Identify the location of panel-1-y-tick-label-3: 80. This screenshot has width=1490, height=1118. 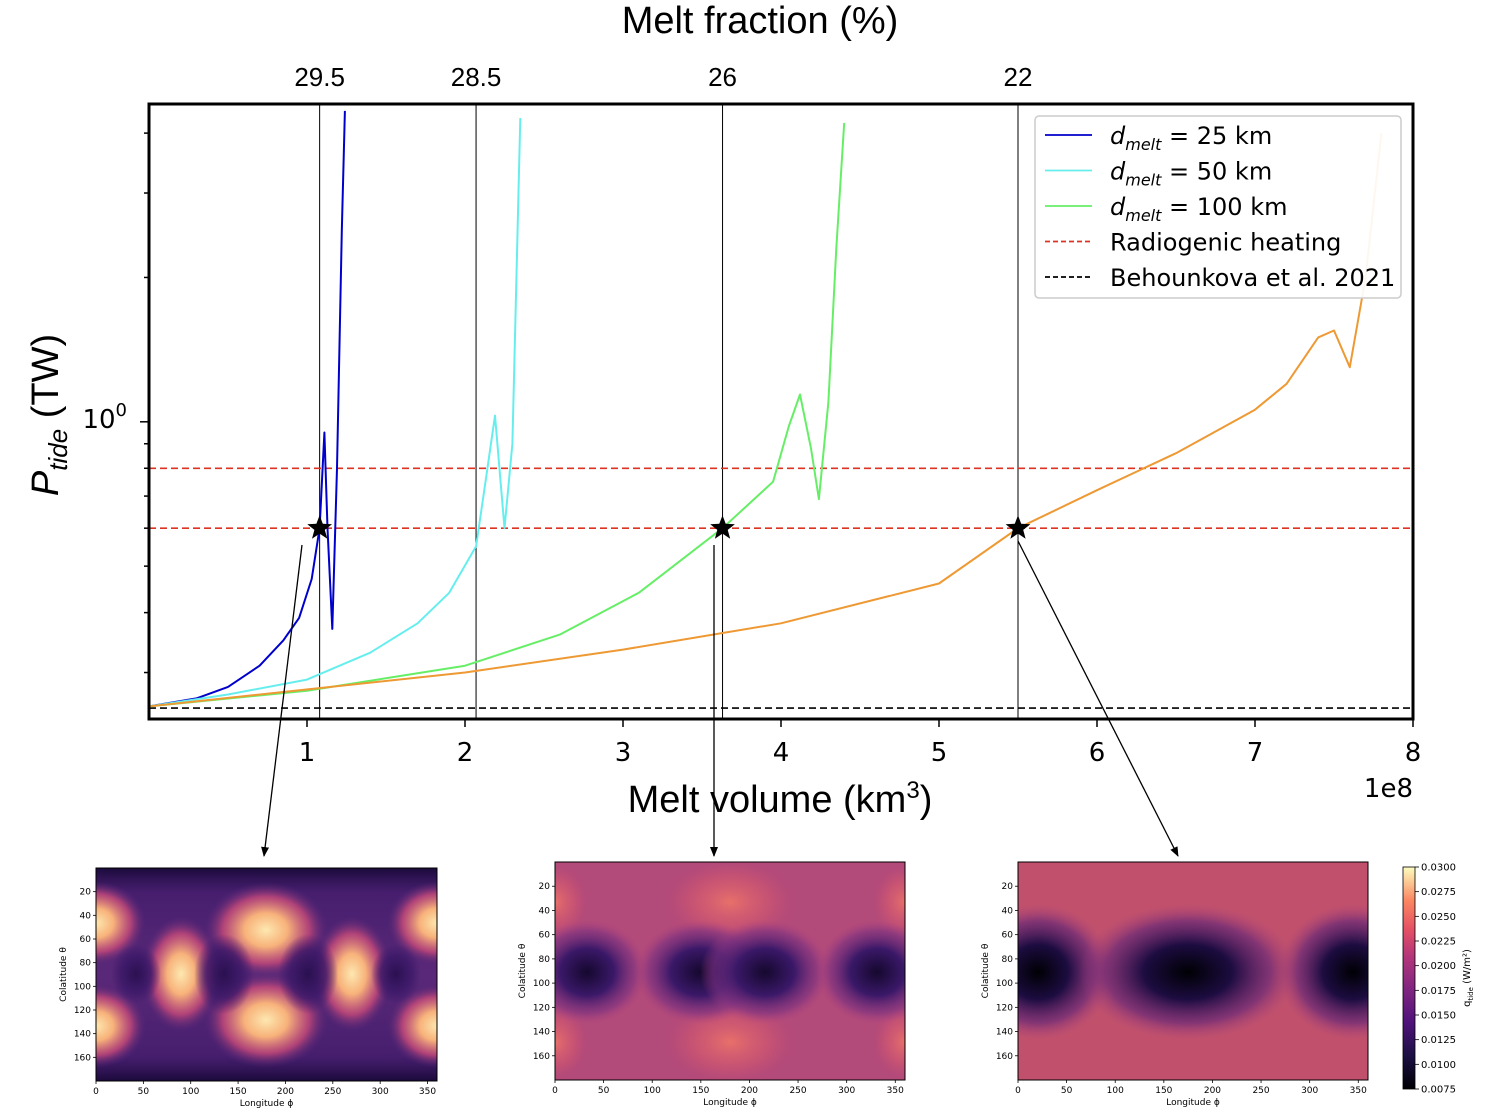
(86, 964).